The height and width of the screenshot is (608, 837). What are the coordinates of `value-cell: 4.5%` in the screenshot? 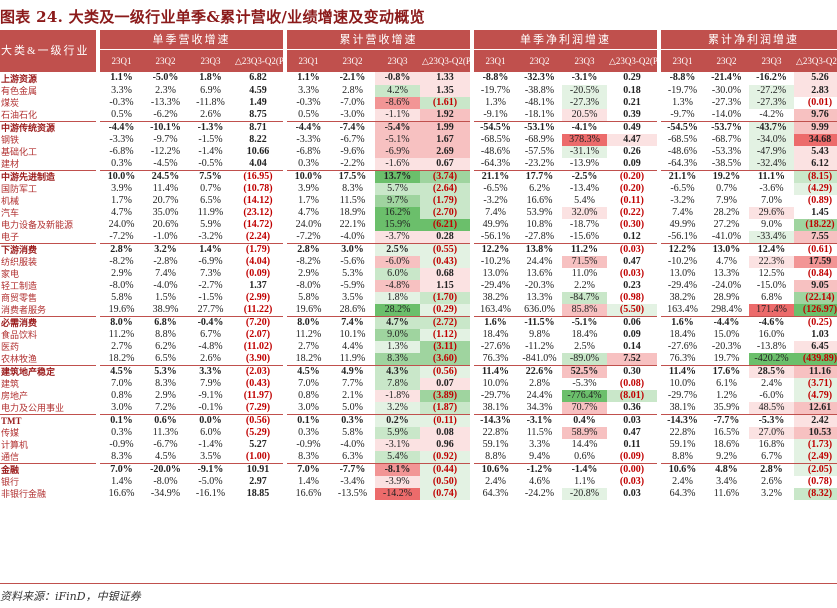 It's located at (165, 456).